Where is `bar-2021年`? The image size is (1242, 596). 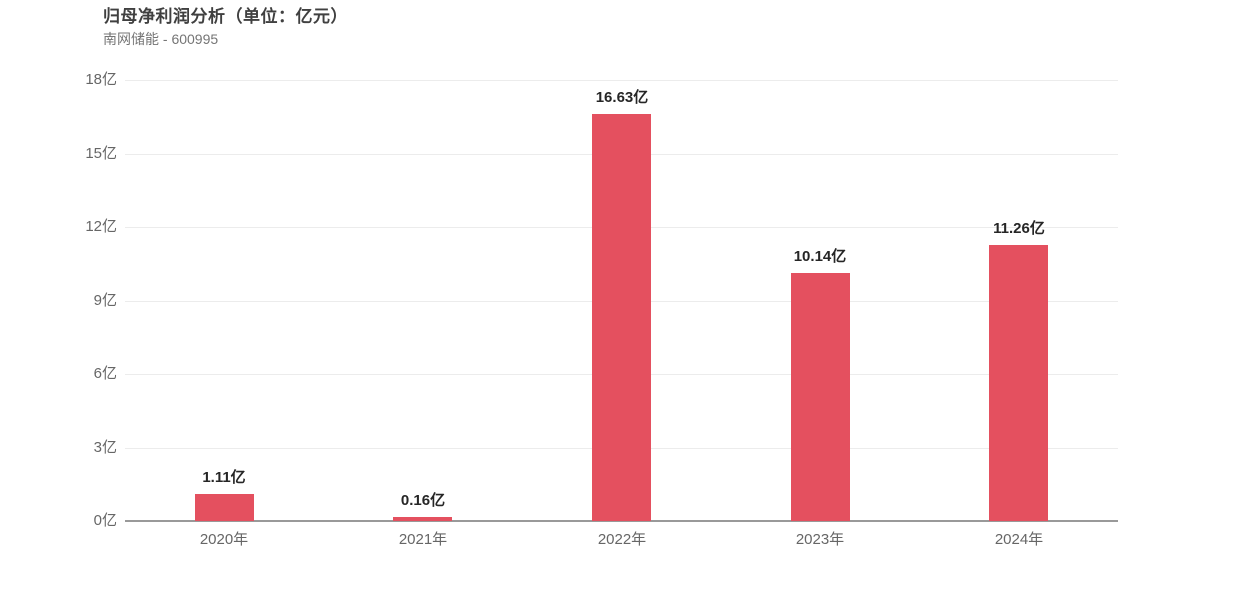 bar-2021年 is located at coordinates (422, 519).